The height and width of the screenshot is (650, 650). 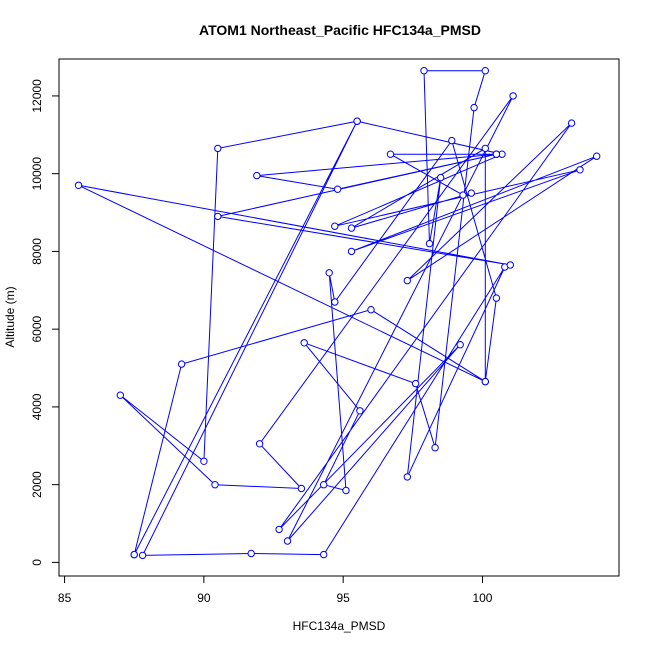 What do you see at coordinates (275, 590) in the screenshot?
I see `x-axis: 85 90 95 100` at bounding box center [275, 590].